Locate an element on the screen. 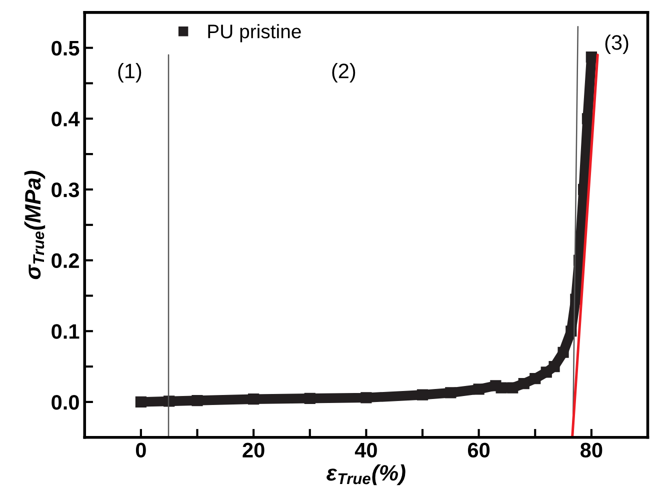 The image size is (651, 497). x-tick-label: 80 is located at coordinates (591, 450).